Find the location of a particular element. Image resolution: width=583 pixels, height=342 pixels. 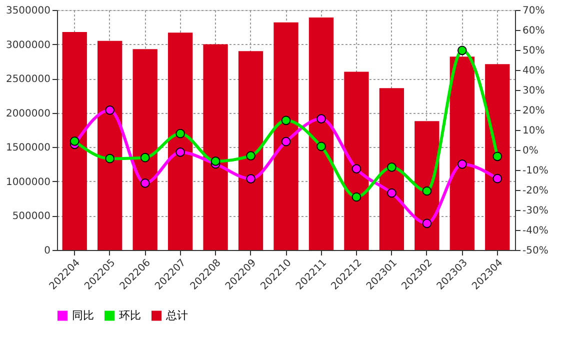

y2-tick-label: 20% is located at coordinates (533, 111).